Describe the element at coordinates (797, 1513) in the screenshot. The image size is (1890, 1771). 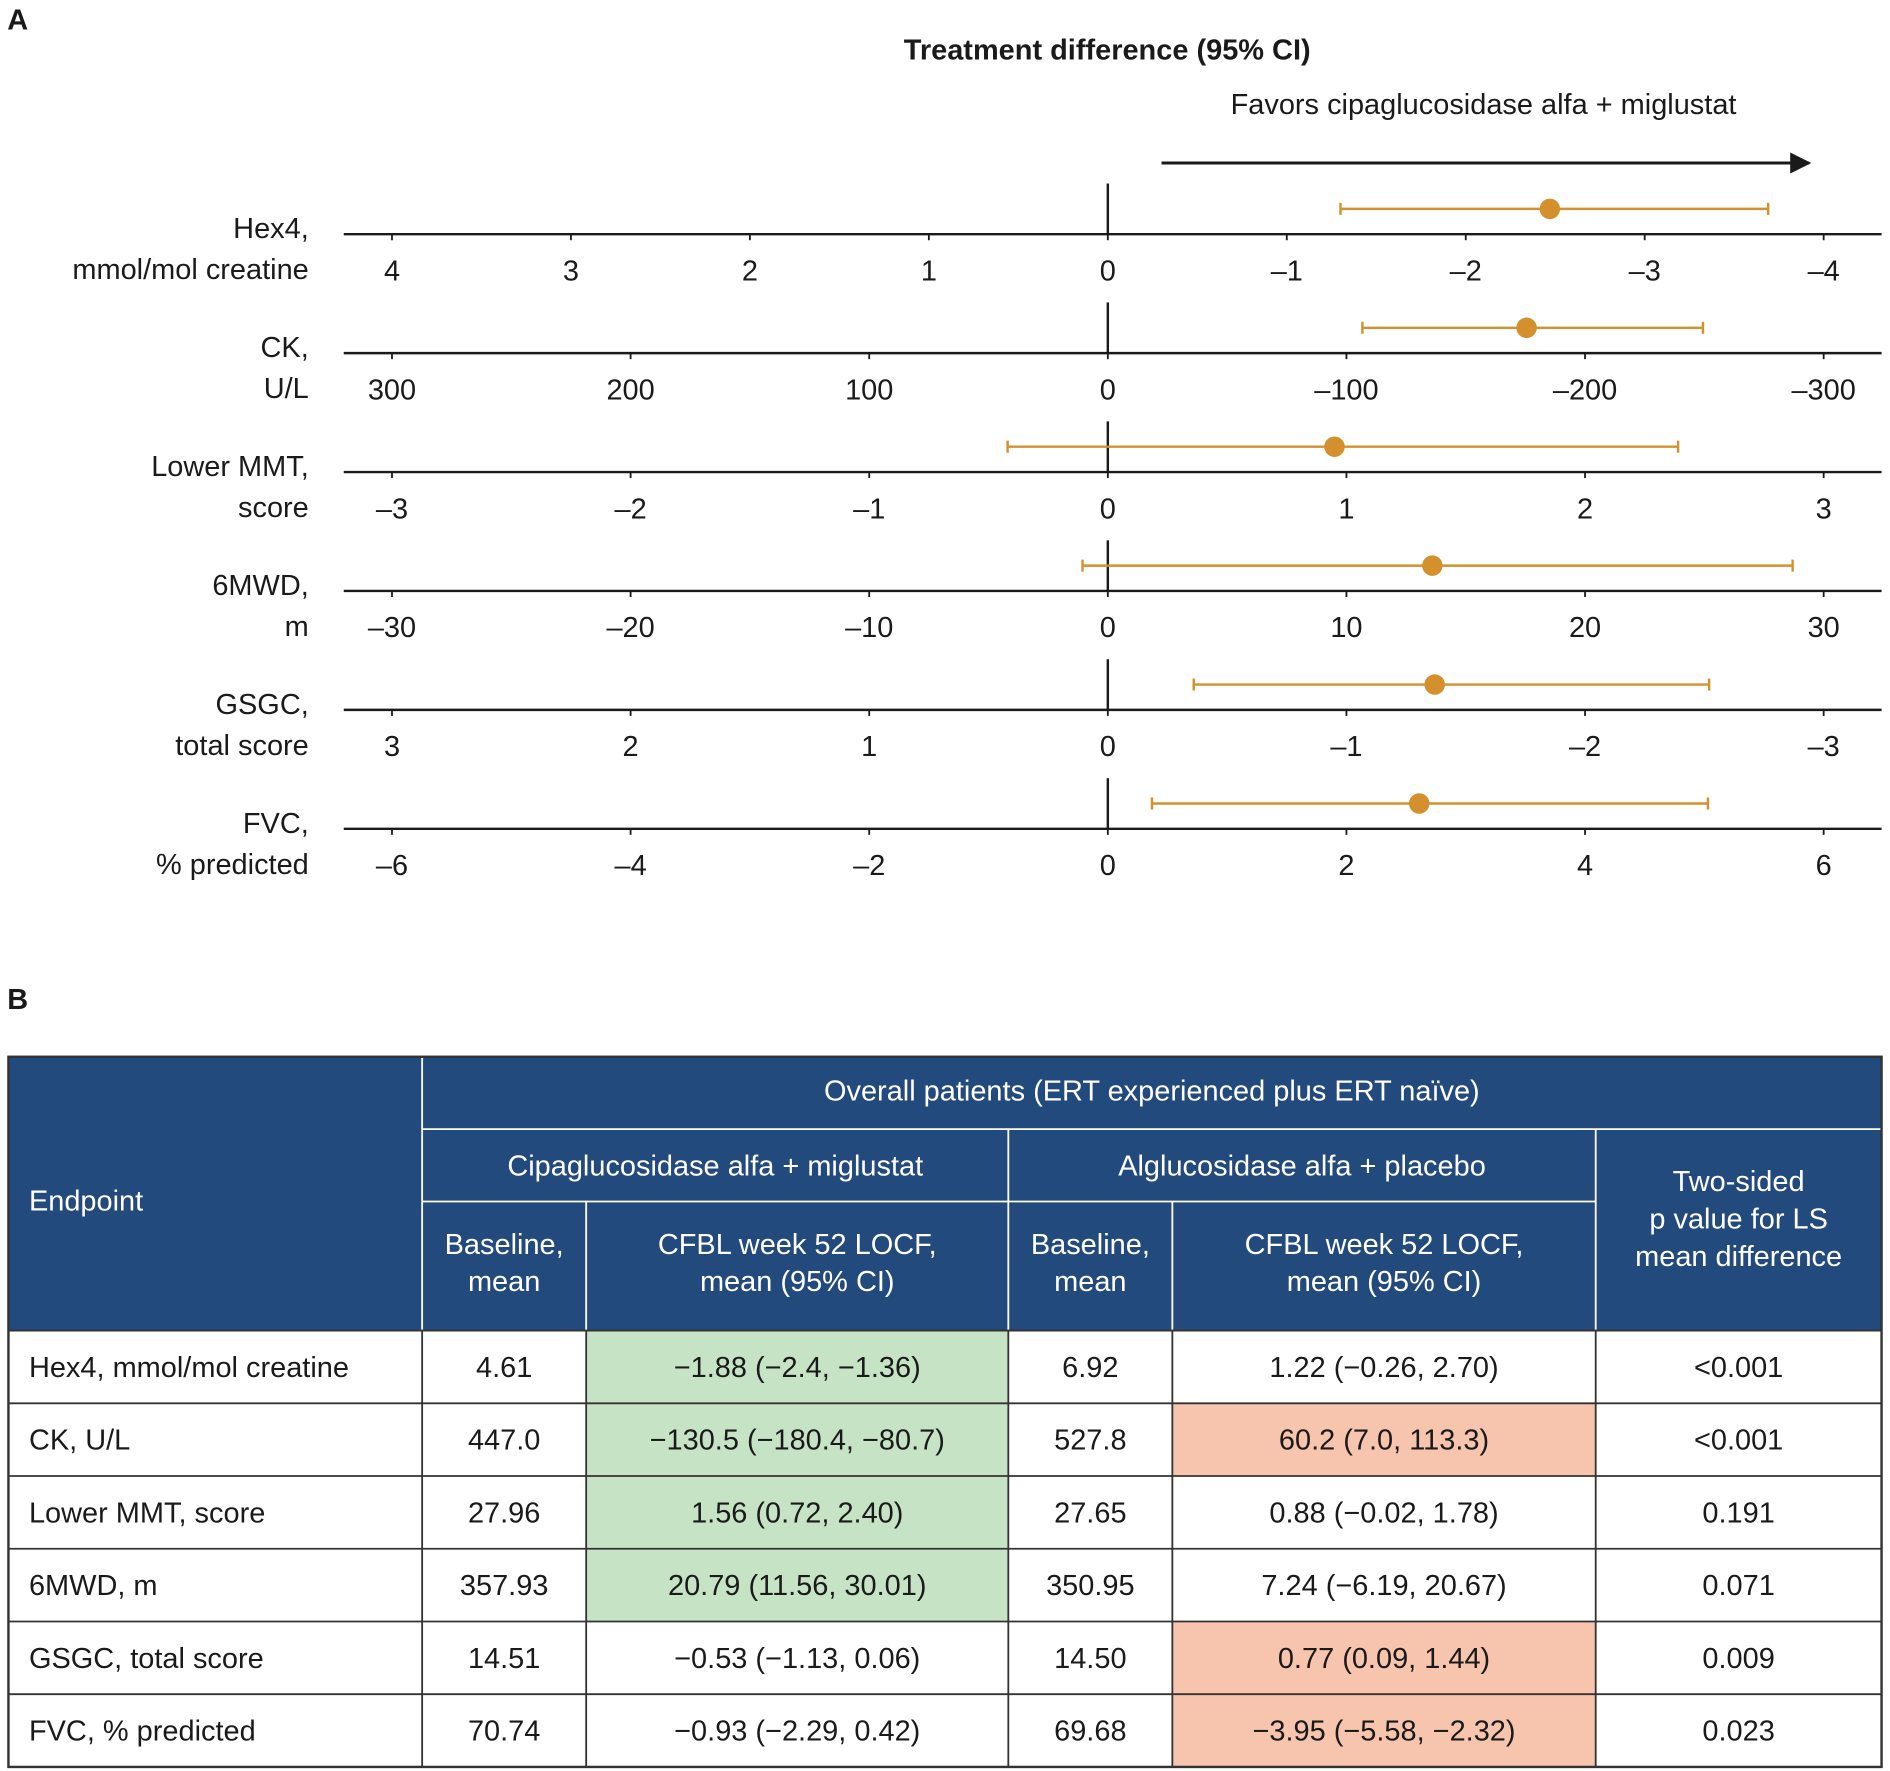
I see `table-cell: 1.56 (0.72, 2.40)` at that location.